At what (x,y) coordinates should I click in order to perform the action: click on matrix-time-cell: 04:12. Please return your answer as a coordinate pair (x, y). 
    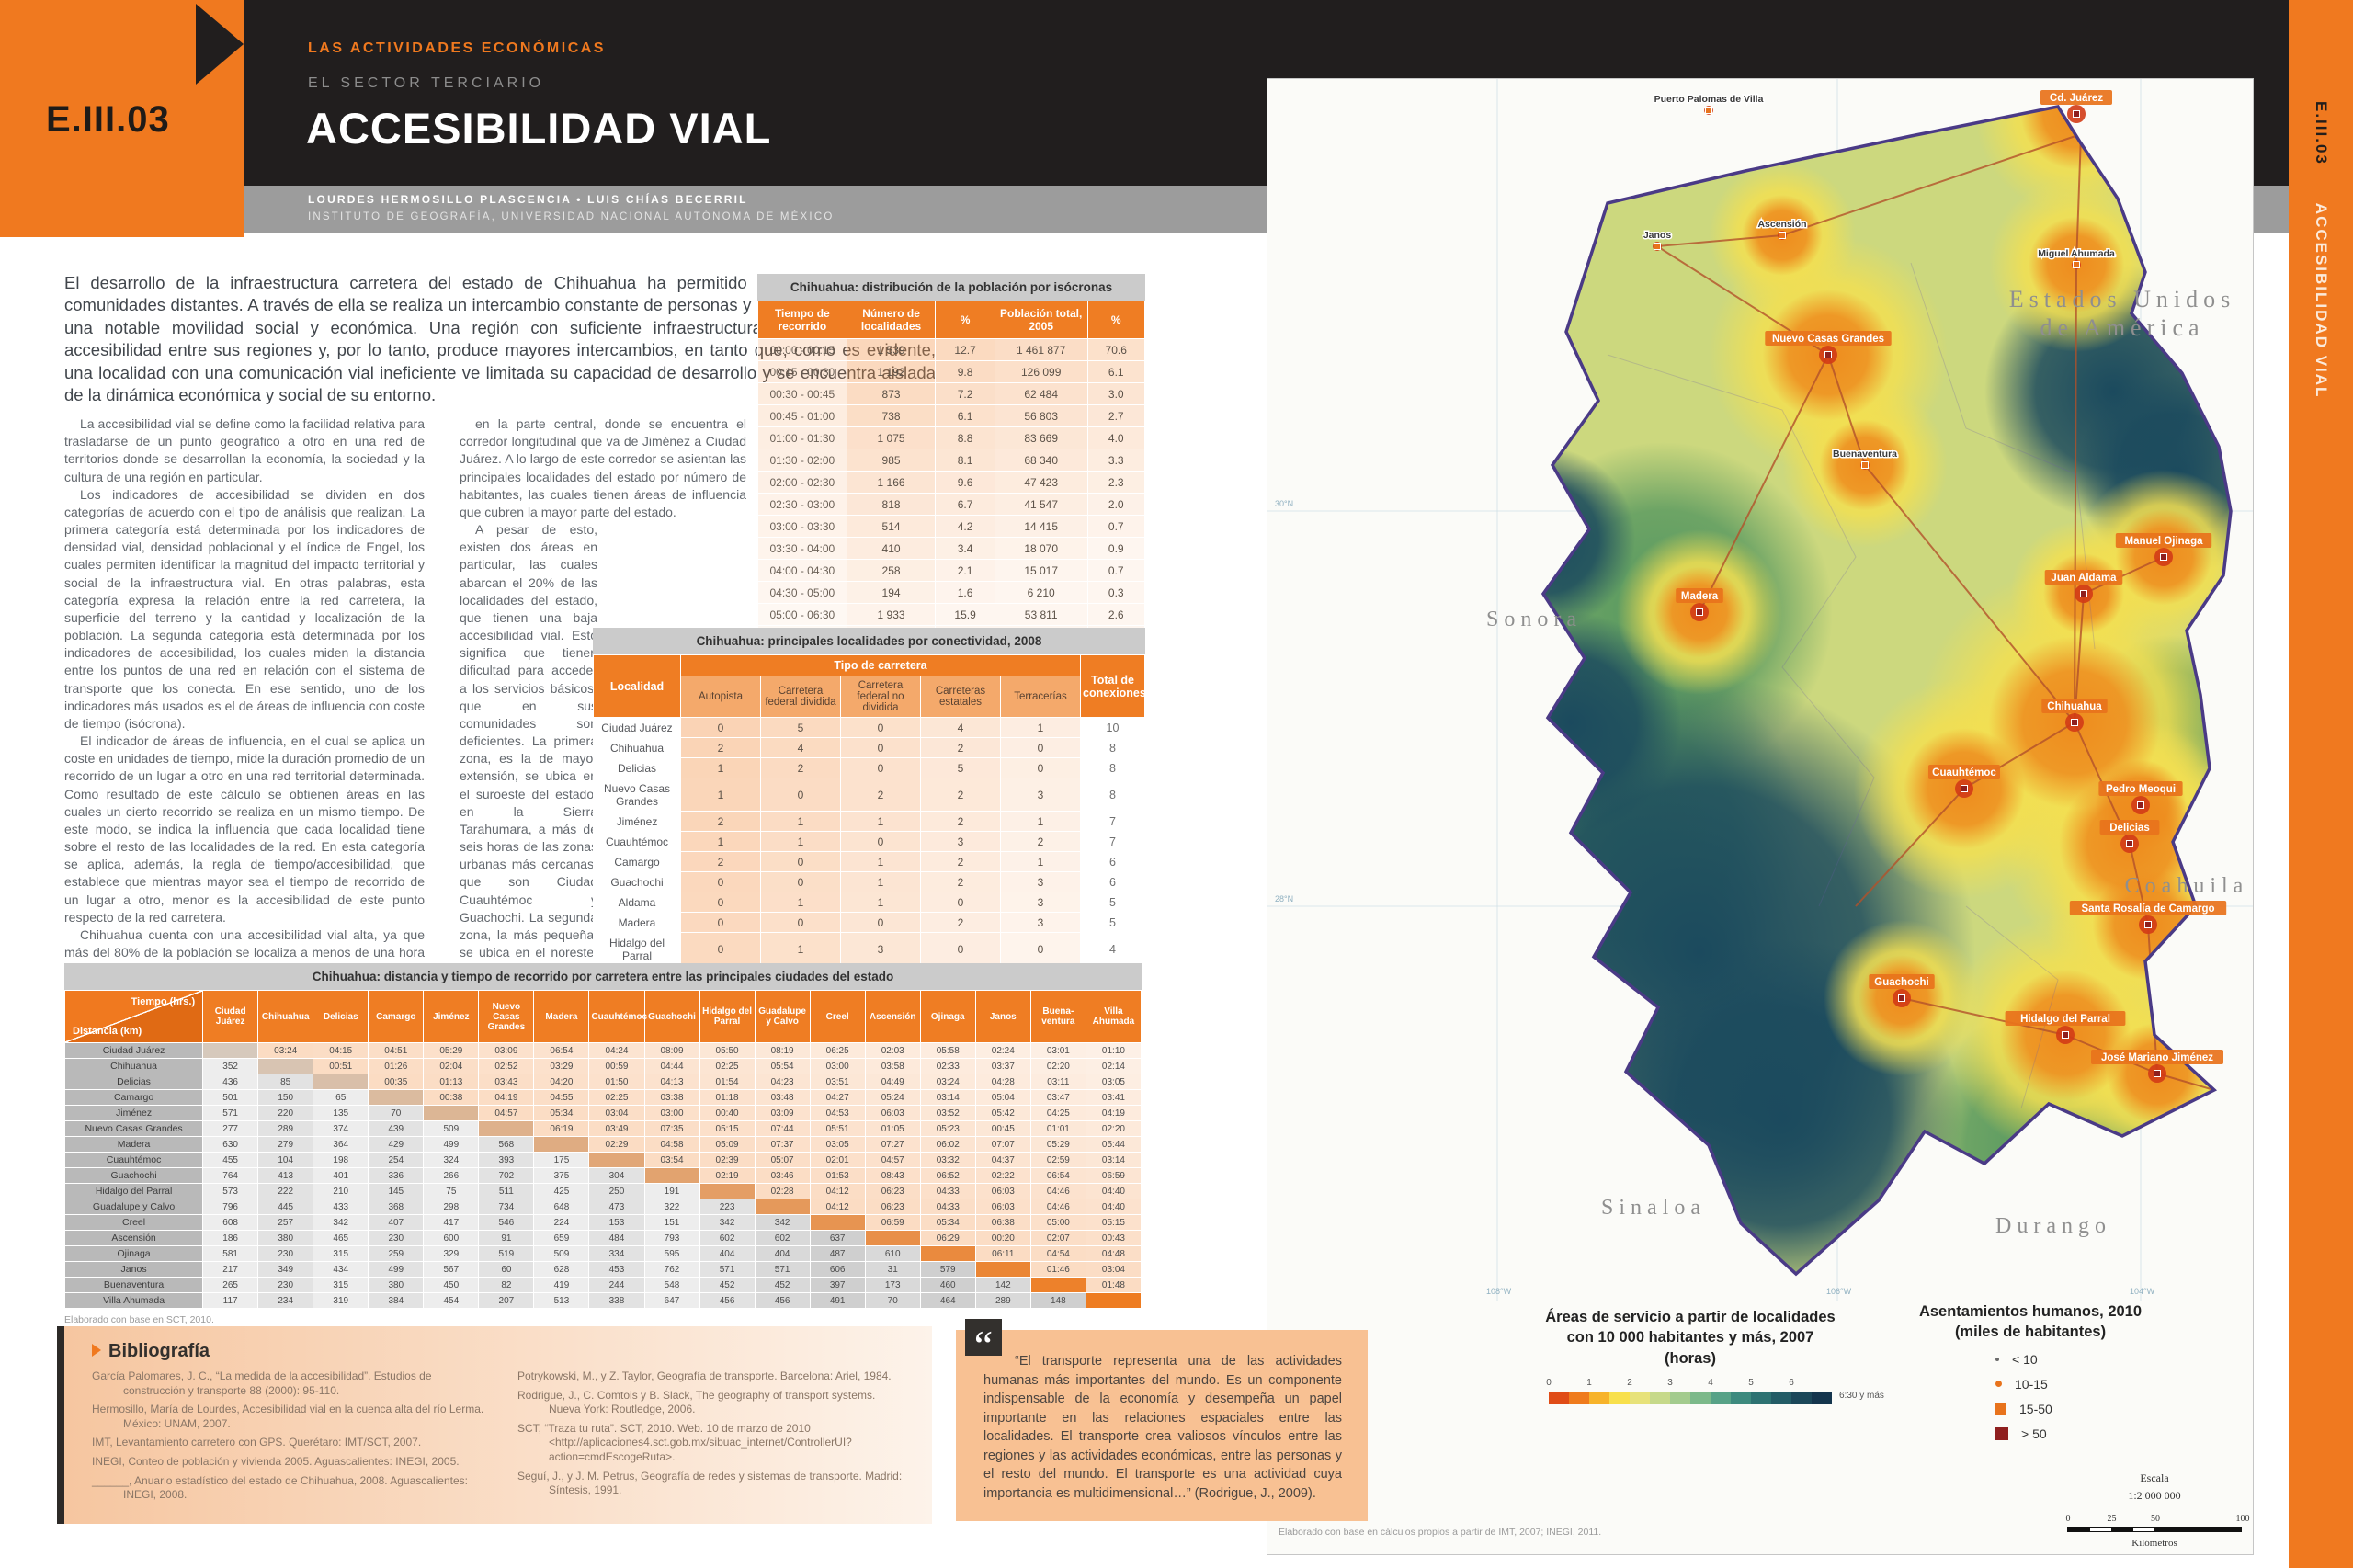
    Looking at the image, I should click on (837, 1207).